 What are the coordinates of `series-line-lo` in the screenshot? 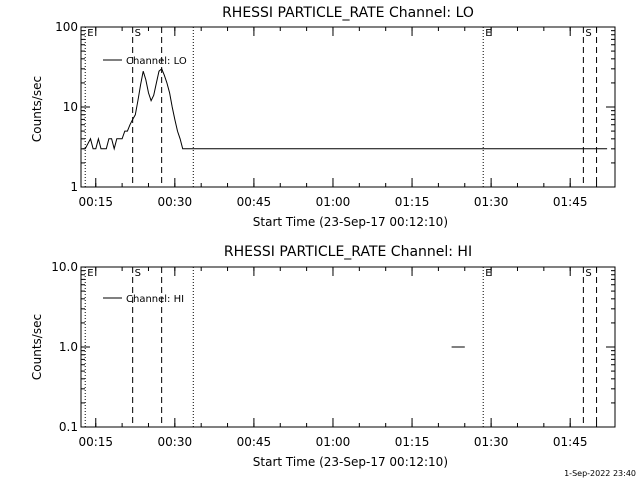 It's located at (345, 109).